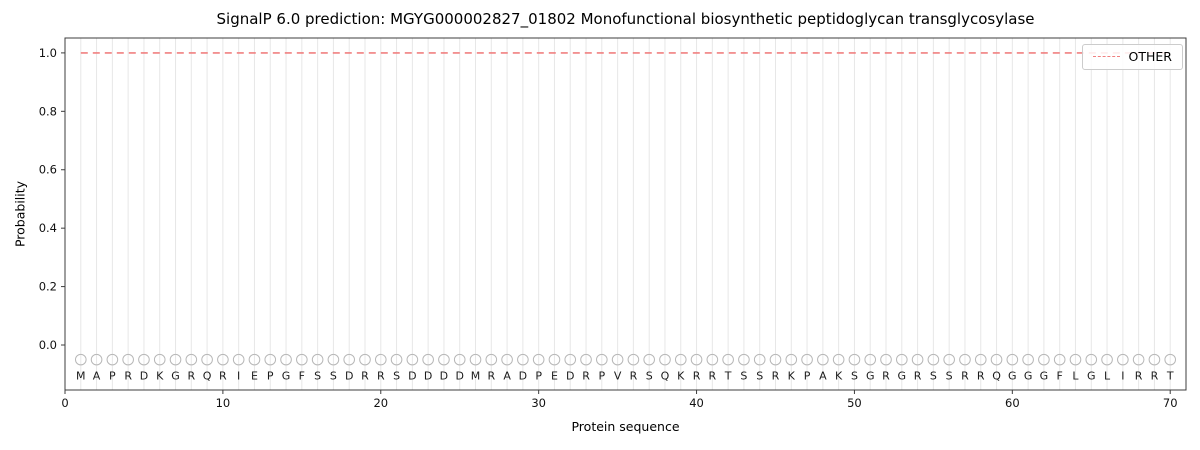 This screenshot has height=450, width=1200. I want to click on x-tick-label: 40, so click(696, 403).